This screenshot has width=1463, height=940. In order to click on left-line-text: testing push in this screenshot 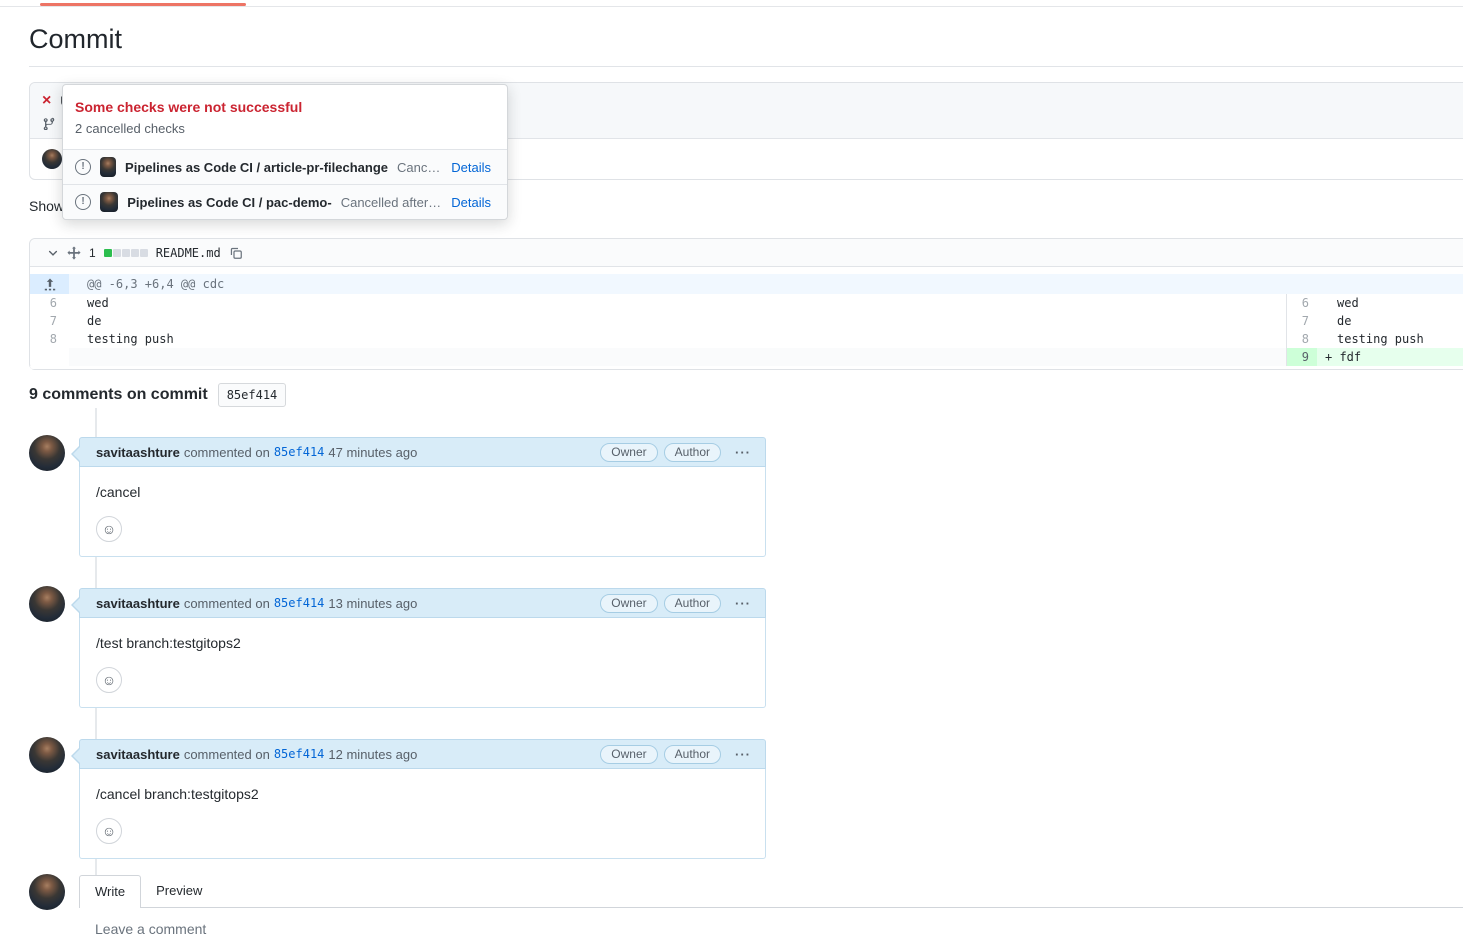, I will do `click(130, 339)`.